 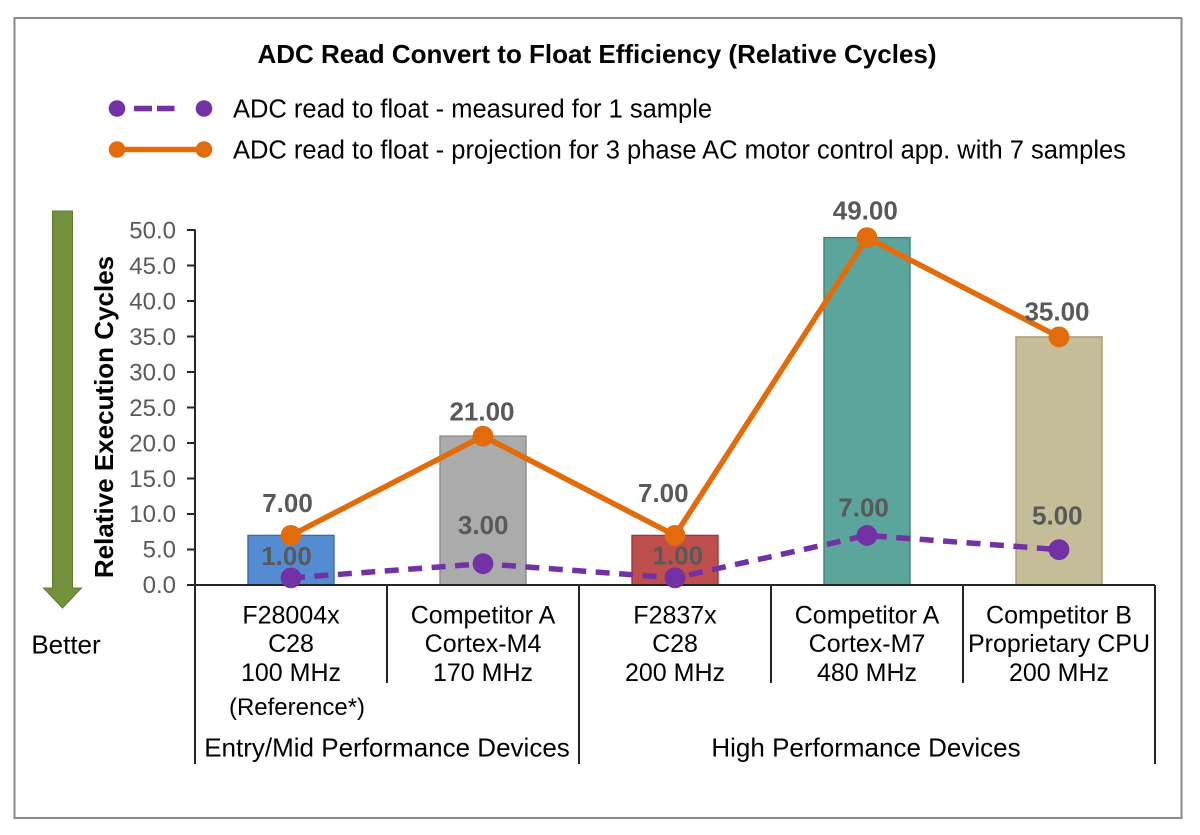 I want to click on svg-text: 21.00, so click(x=481, y=412).